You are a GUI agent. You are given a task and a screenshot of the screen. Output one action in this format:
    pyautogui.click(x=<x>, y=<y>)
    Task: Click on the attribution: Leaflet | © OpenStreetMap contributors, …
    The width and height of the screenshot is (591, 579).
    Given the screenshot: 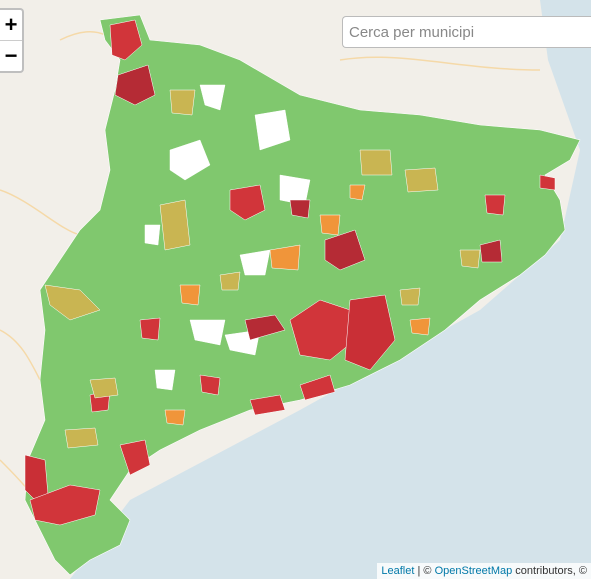 What is the action you would take?
    pyautogui.click(x=484, y=571)
    